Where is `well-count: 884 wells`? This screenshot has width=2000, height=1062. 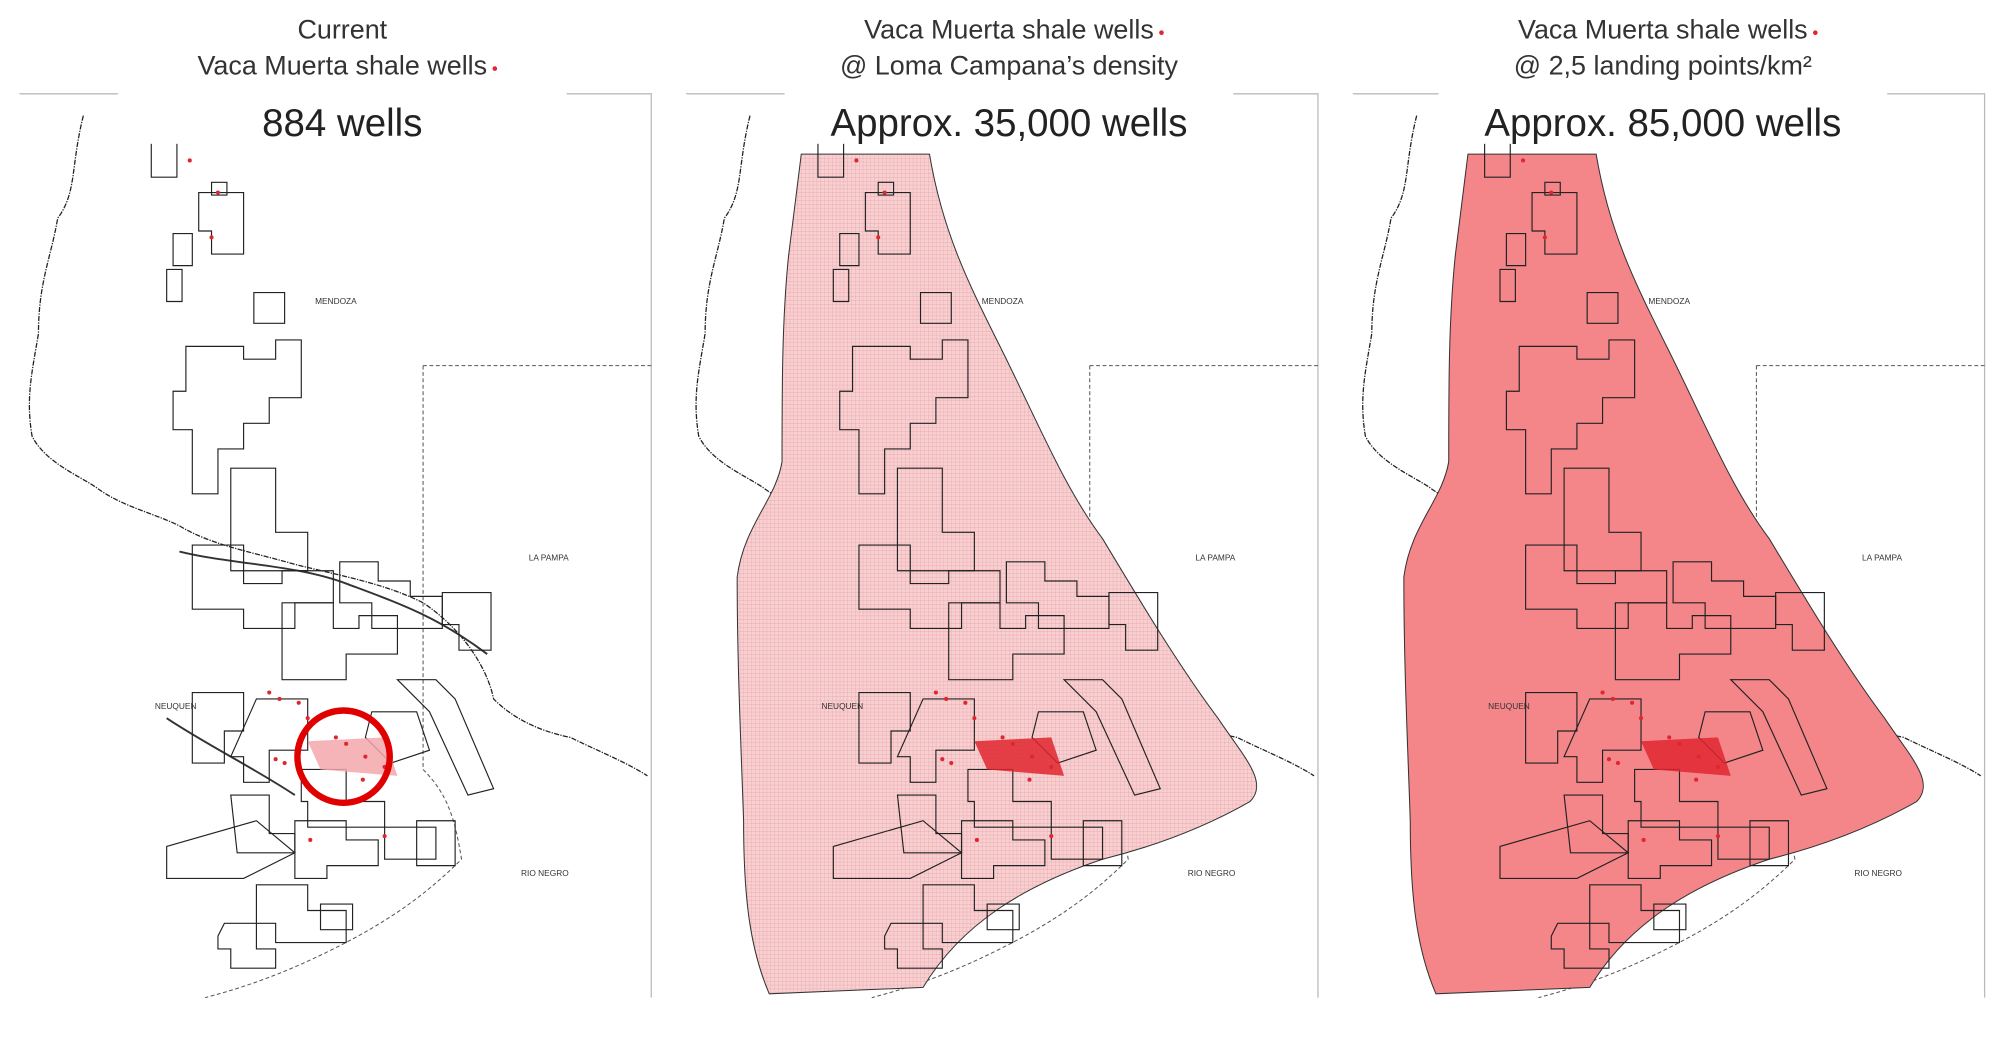
well-count: 884 wells is located at coordinates (342, 123).